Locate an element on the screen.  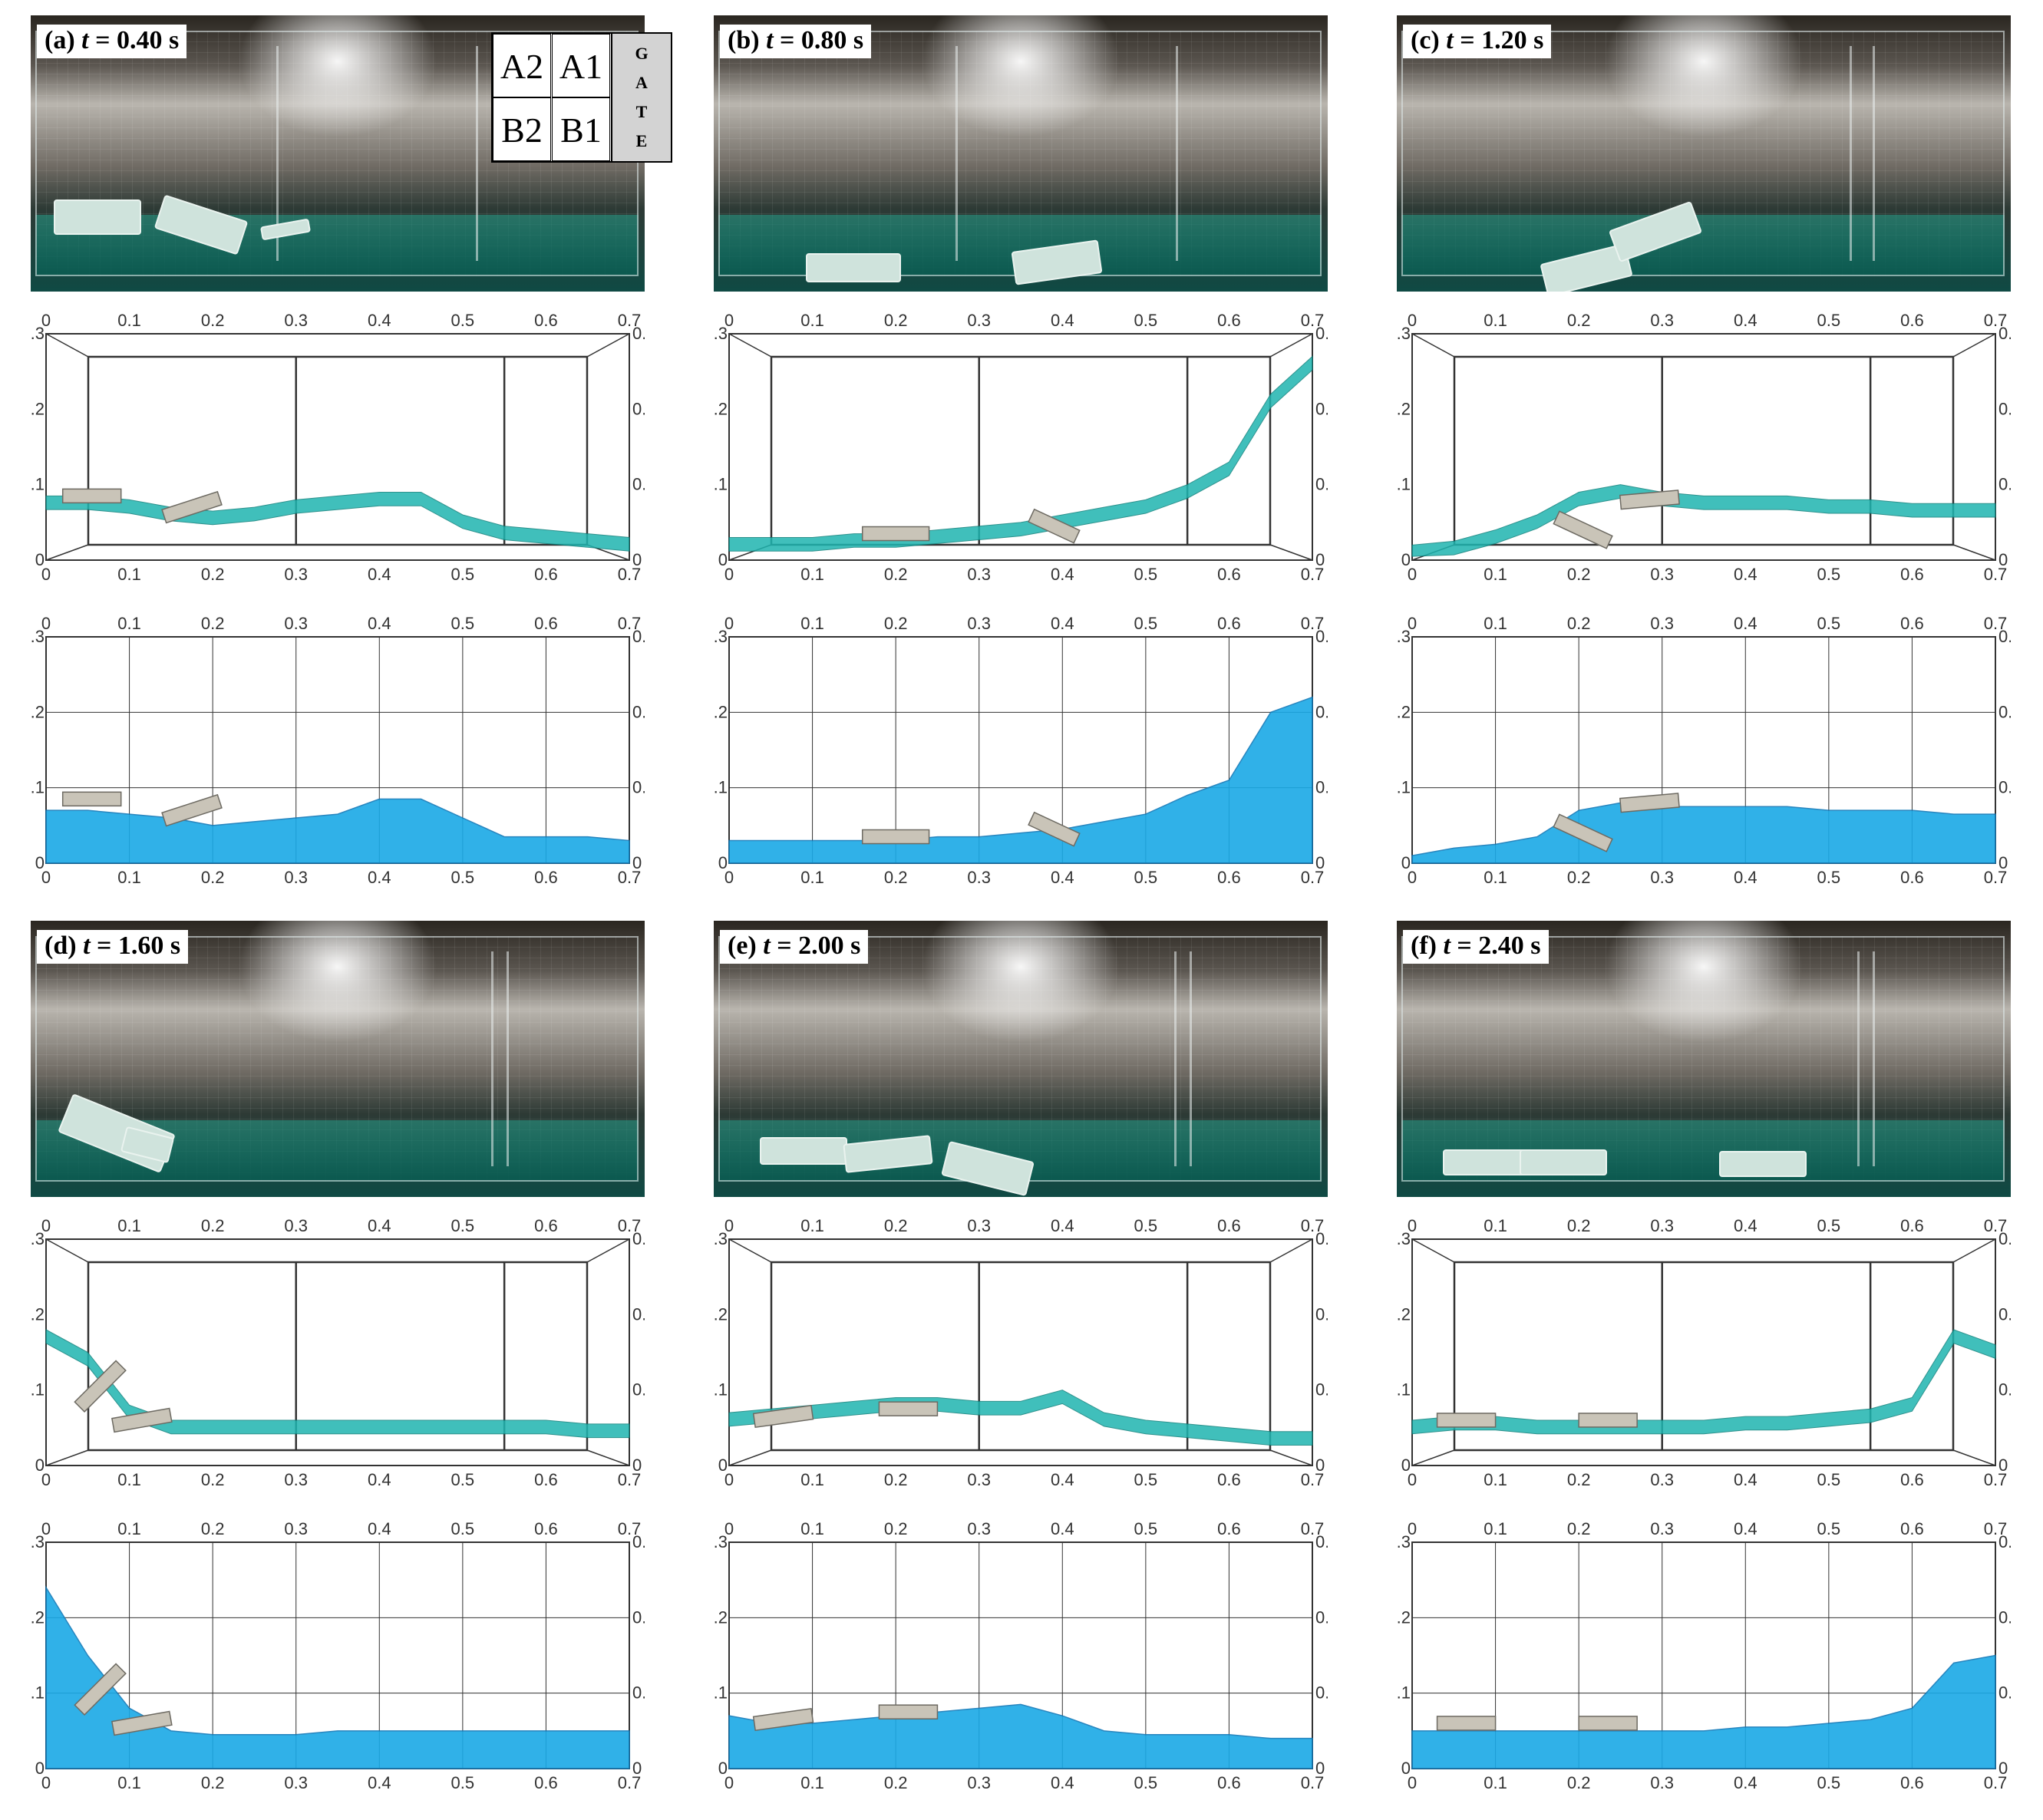
time-variable: t is located at coordinates (770, 40).